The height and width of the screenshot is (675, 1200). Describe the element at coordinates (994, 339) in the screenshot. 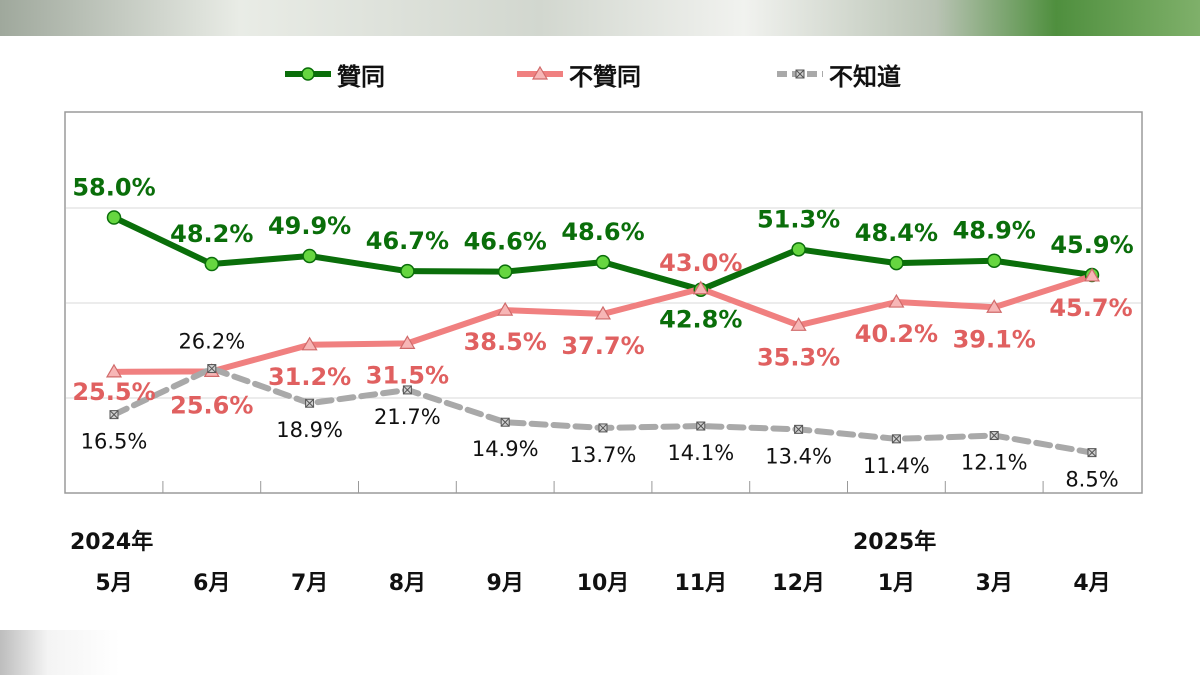

I see `disapprove-data-label: 39.1%` at that location.